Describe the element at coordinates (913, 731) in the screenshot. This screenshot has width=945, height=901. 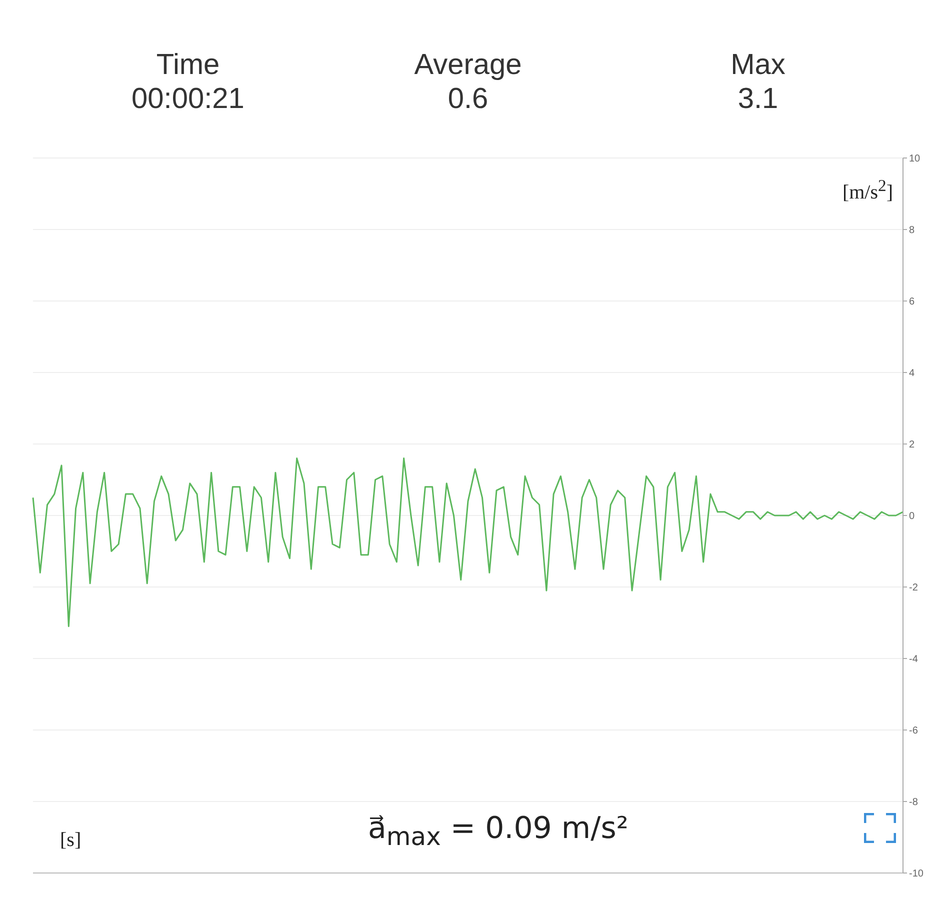
I see `y-tick-label: -6` at that location.